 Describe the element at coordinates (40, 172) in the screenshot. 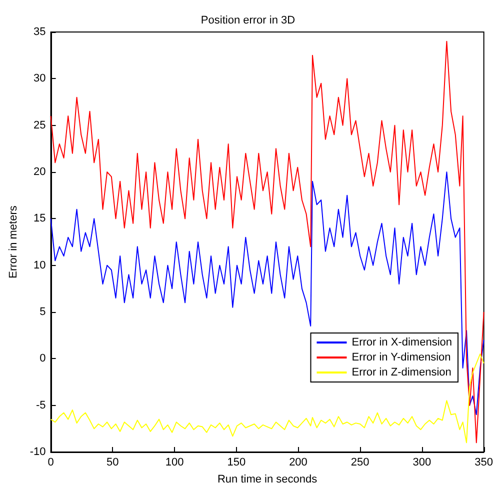

I see `y-tick-label: 20` at that location.